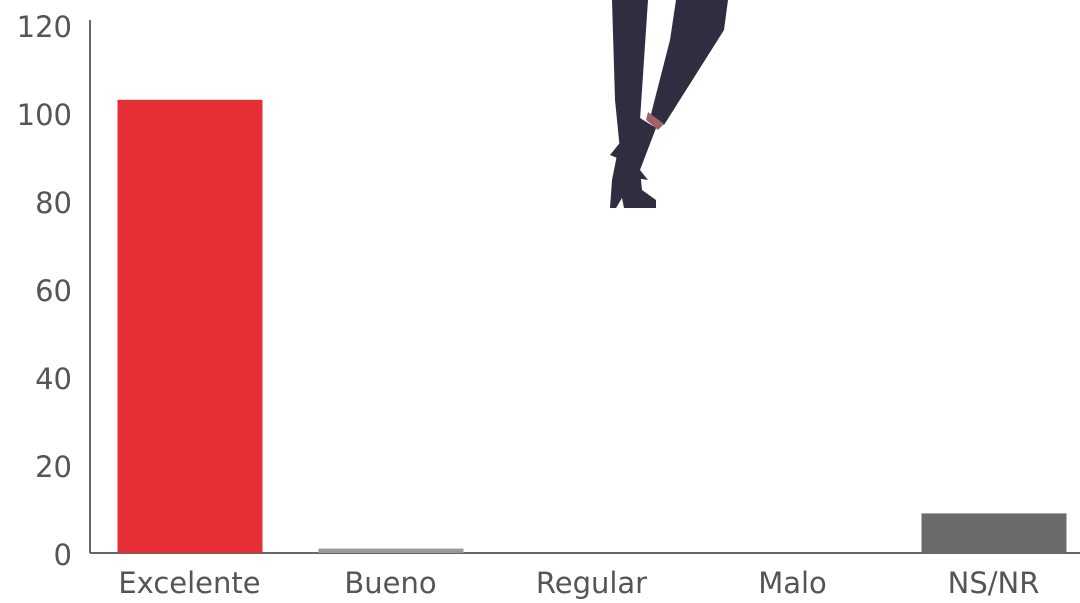 The image size is (1080, 603). Describe the element at coordinates (390, 583) in the screenshot. I see `x-tick-label: Bueno` at that location.